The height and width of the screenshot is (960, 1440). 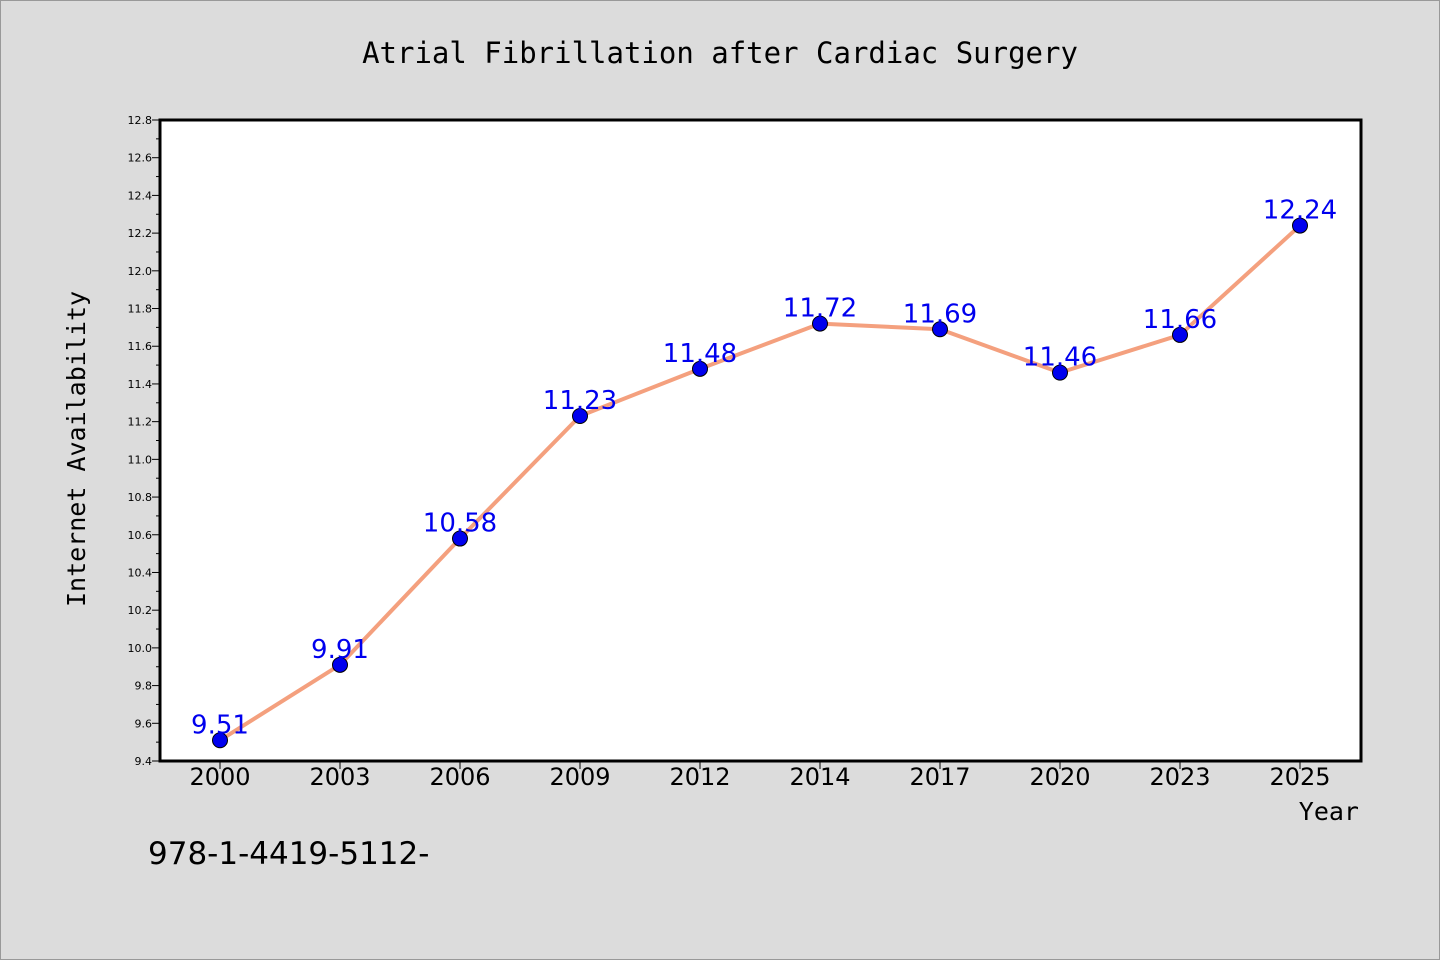 What do you see at coordinates (940, 314) in the screenshot?
I see `data-label: 11.69` at bounding box center [940, 314].